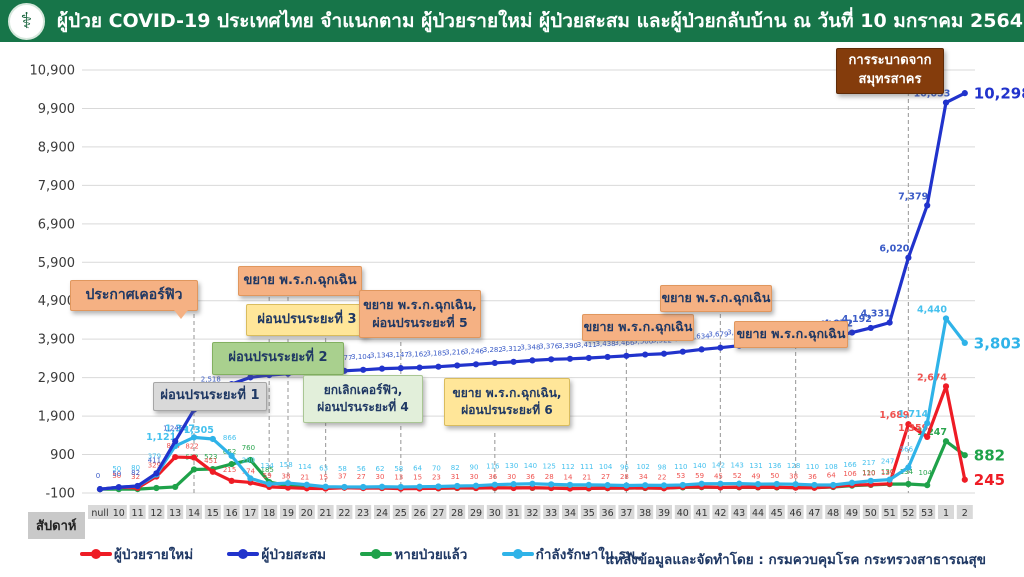 The width and height of the screenshot is (1024, 577). I want to click on data-point-label: 106, so click(850, 474).